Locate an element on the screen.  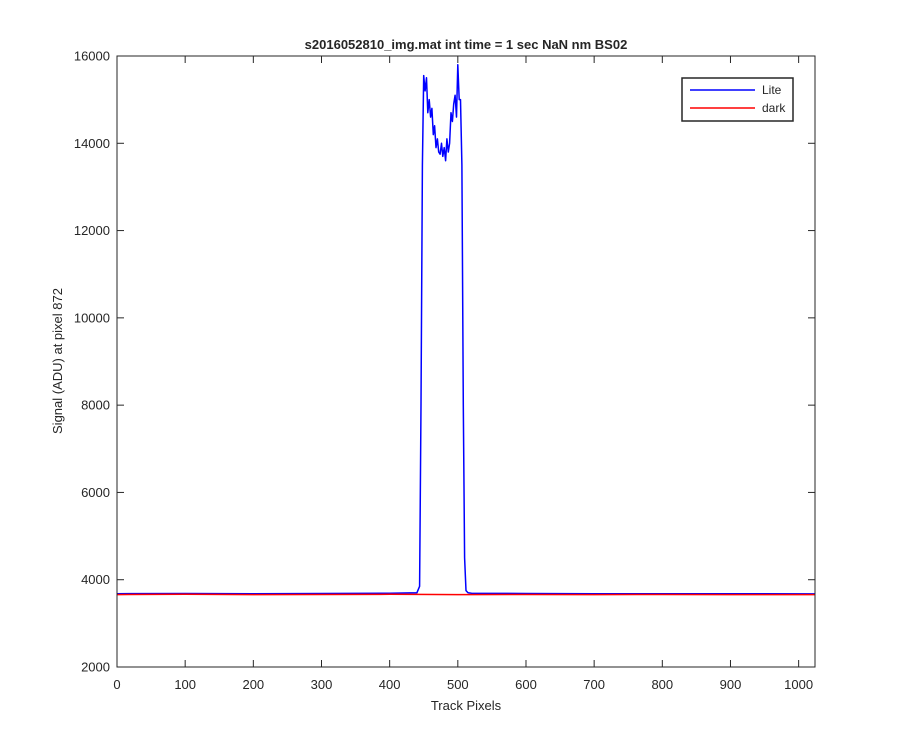
x-tick-label: 900 is located at coordinates (731, 684).